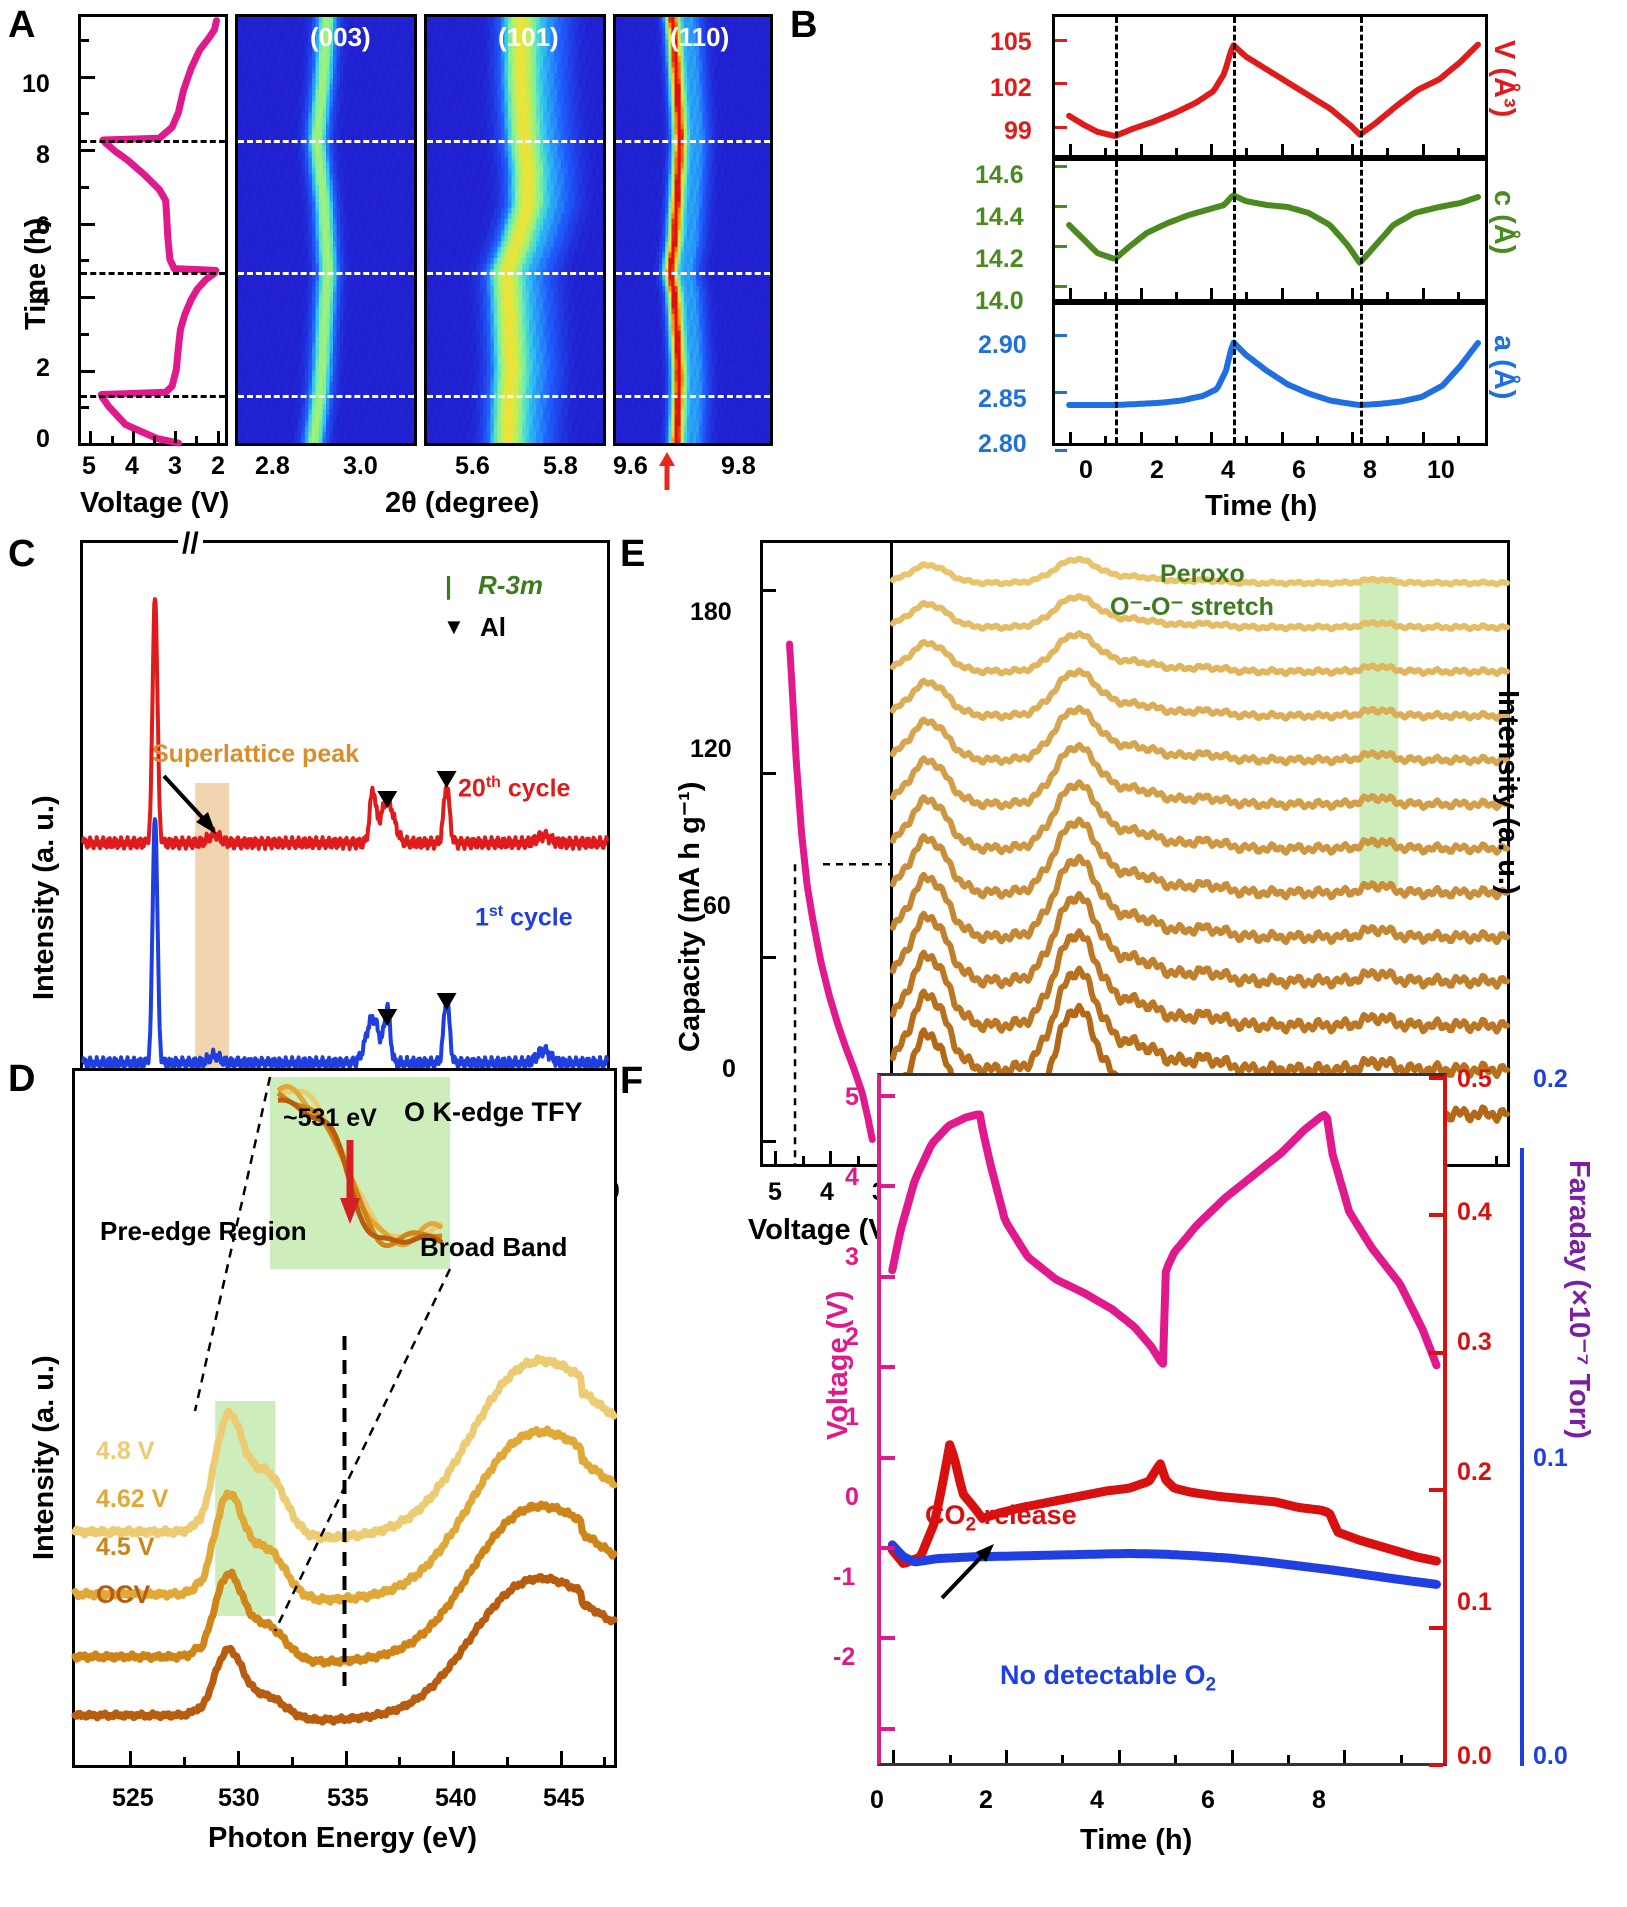 The width and height of the screenshot is (1627, 1907). I want to click on panel-d-ylabel: Intensity (a. u.), so click(44, 1457).